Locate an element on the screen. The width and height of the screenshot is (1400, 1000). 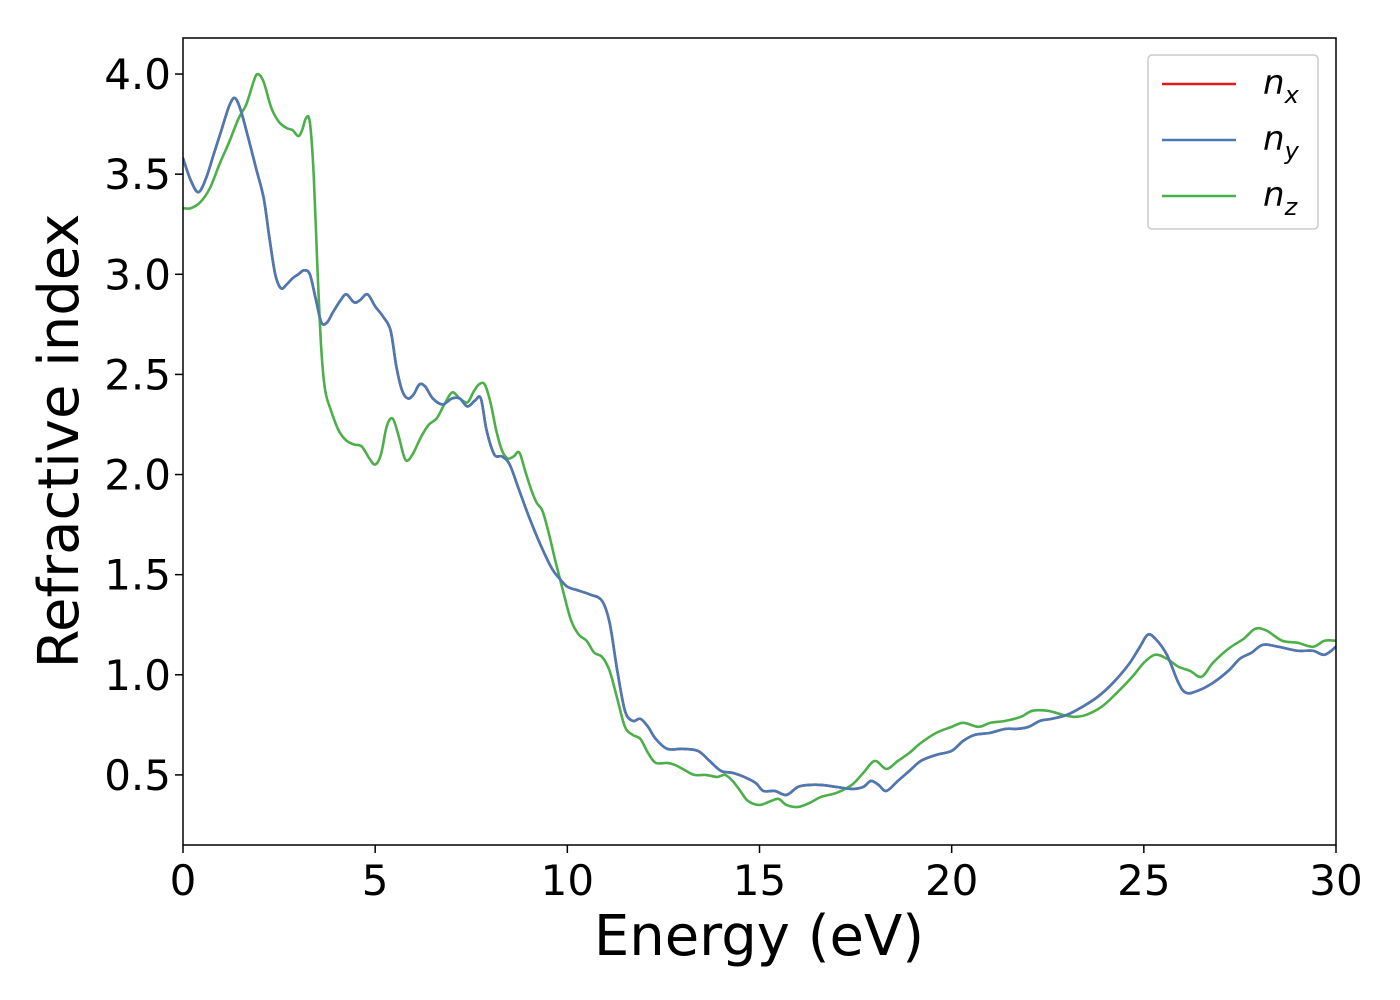
x-tick-label: 0 is located at coordinates (183, 880).